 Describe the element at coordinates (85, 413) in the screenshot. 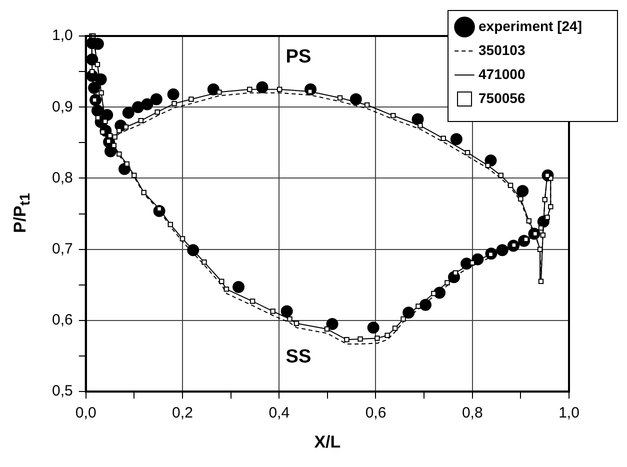

I see `x-tick-label: 0,0` at that location.